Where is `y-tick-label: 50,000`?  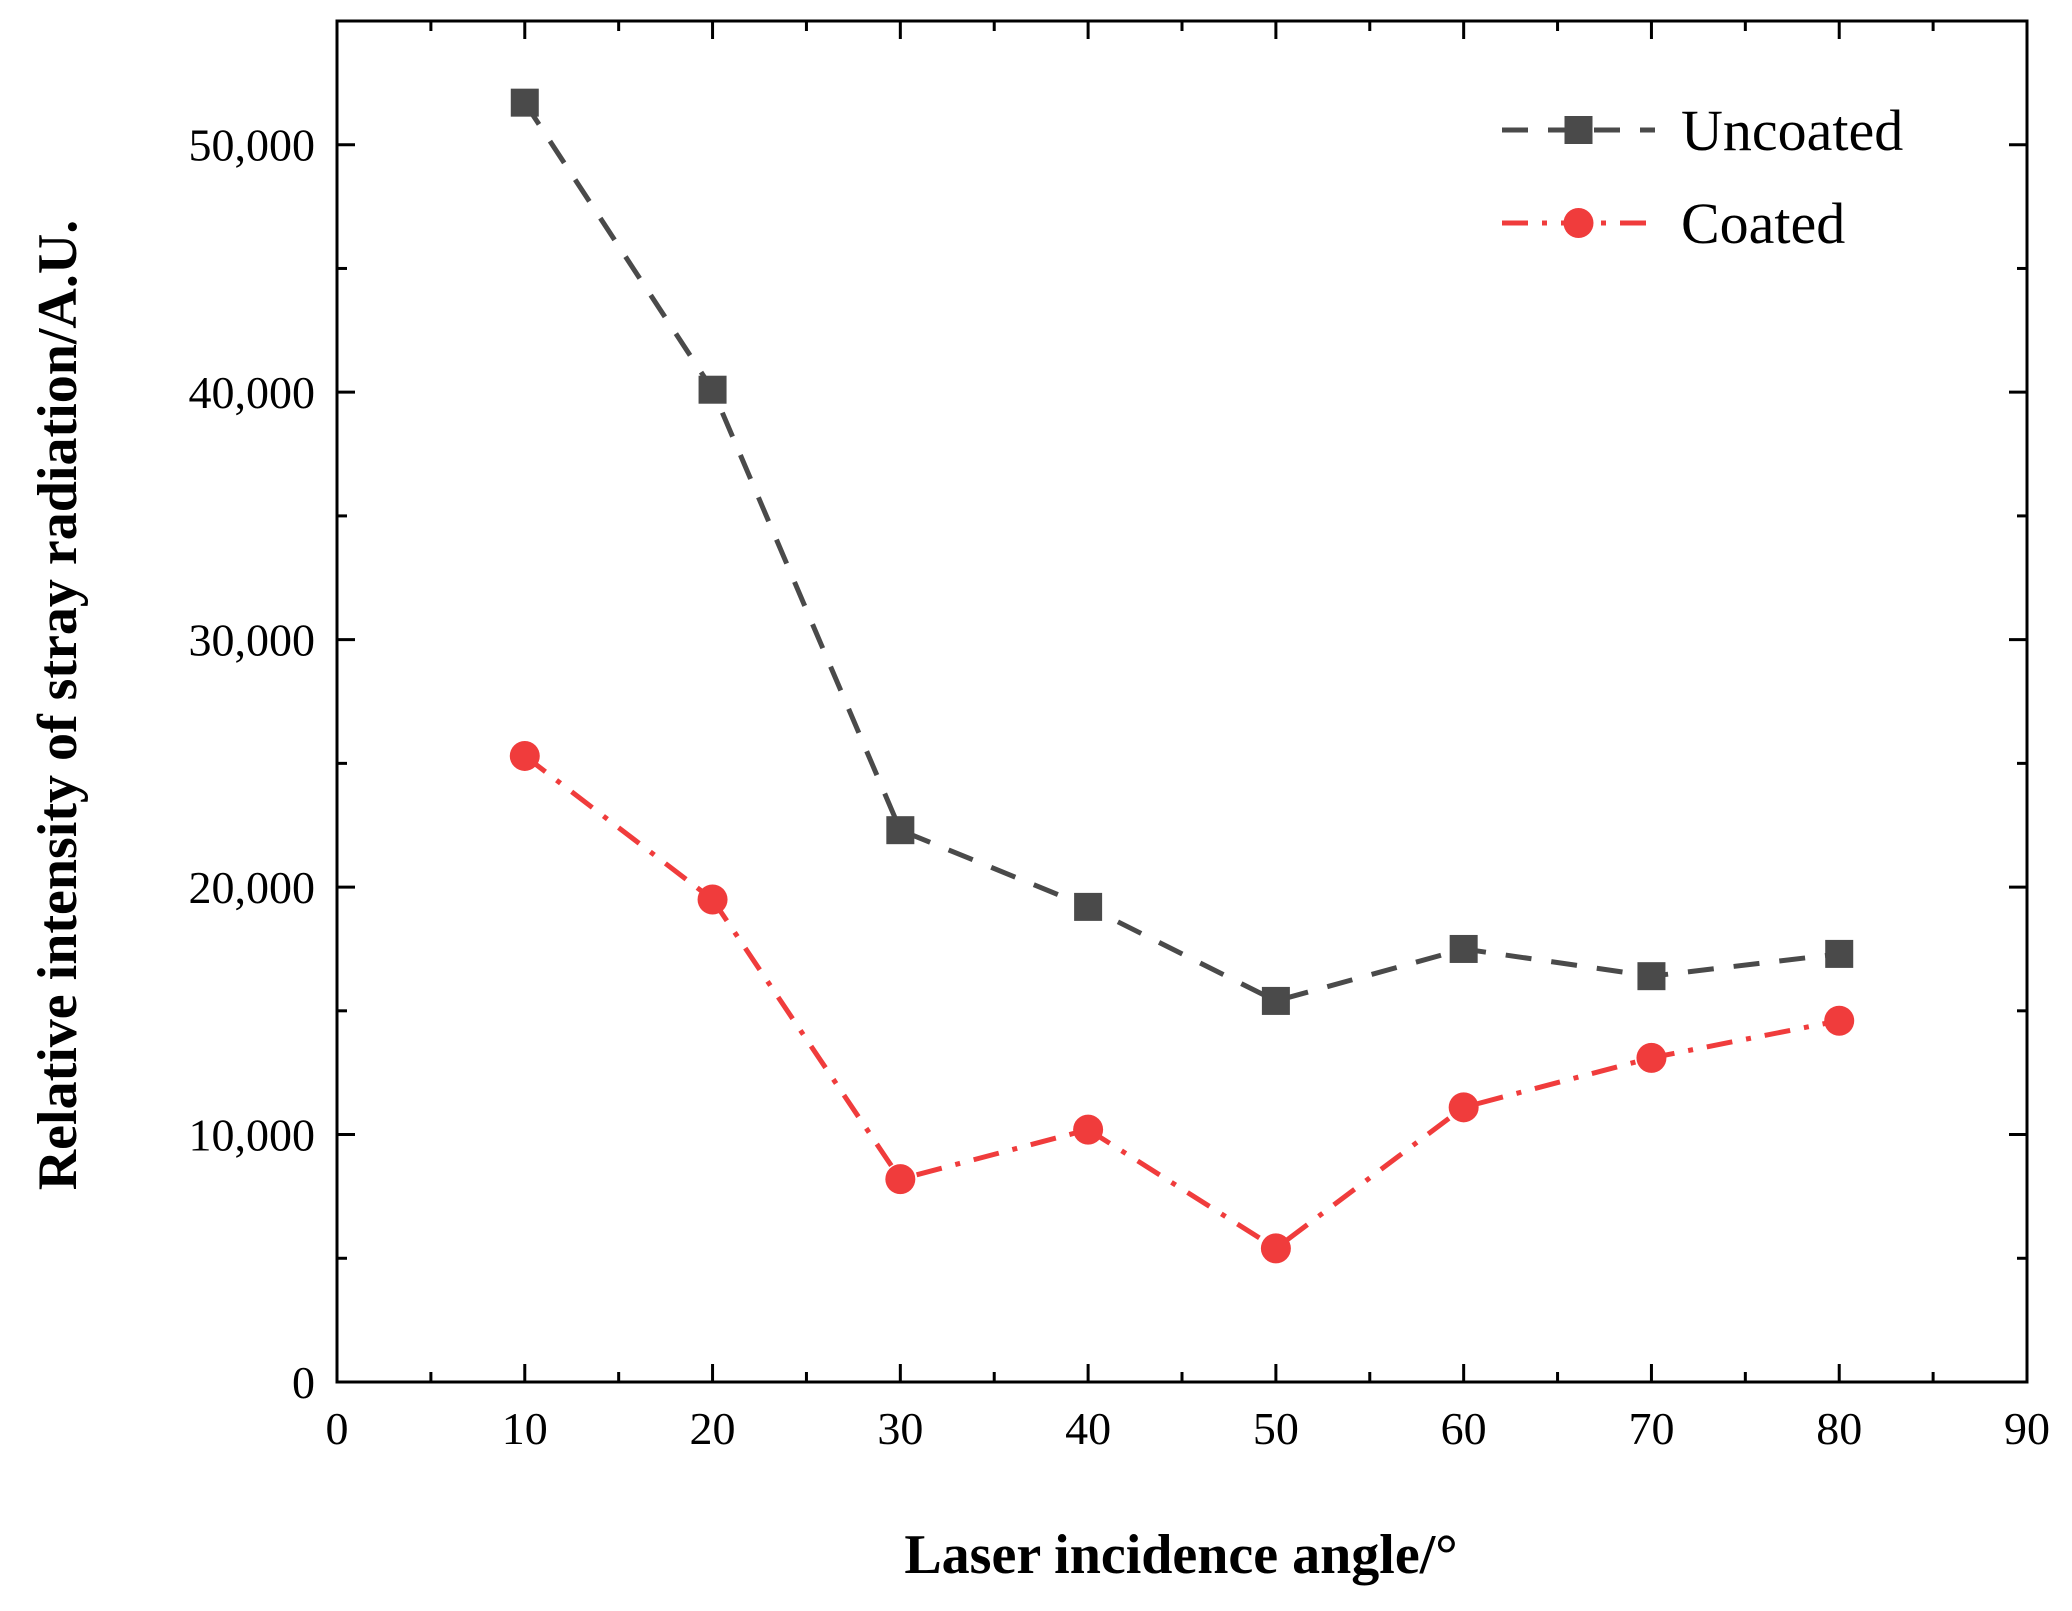 y-tick-label: 50,000 is located at coordinates (252, 145).